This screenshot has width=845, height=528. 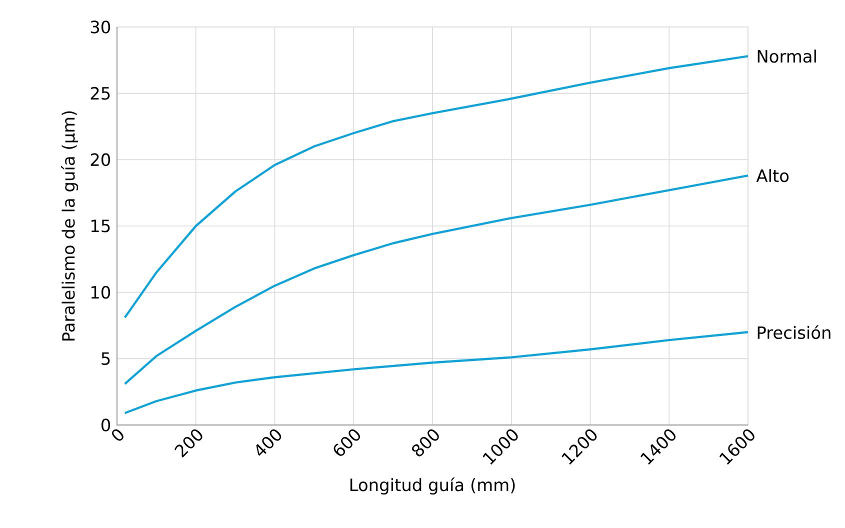 I want to click on series-label: Precisión, so click(x=794, y=332).